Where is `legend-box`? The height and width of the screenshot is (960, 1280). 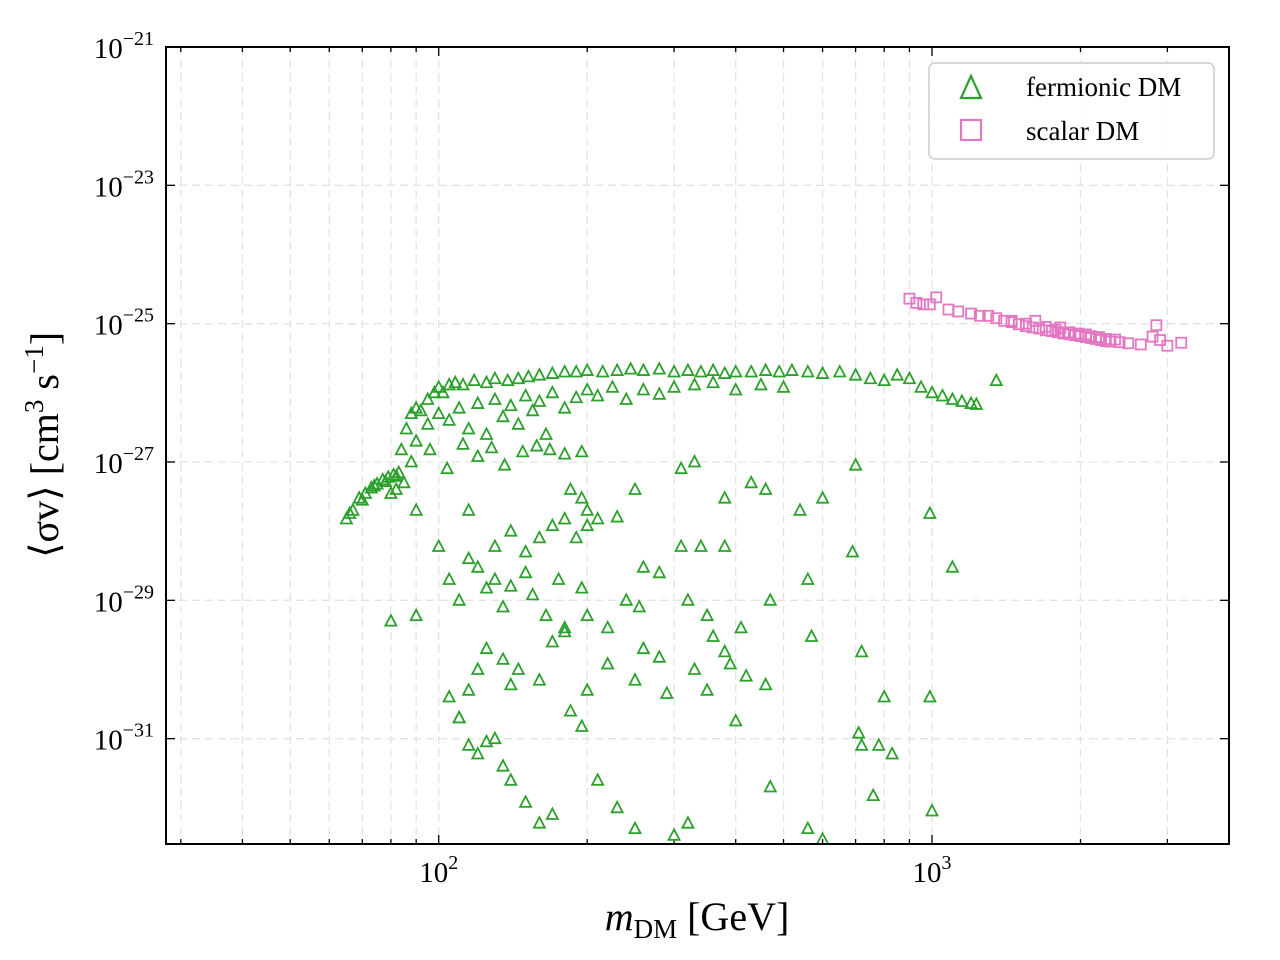
legend-box is located at coordinates (1071, 111).